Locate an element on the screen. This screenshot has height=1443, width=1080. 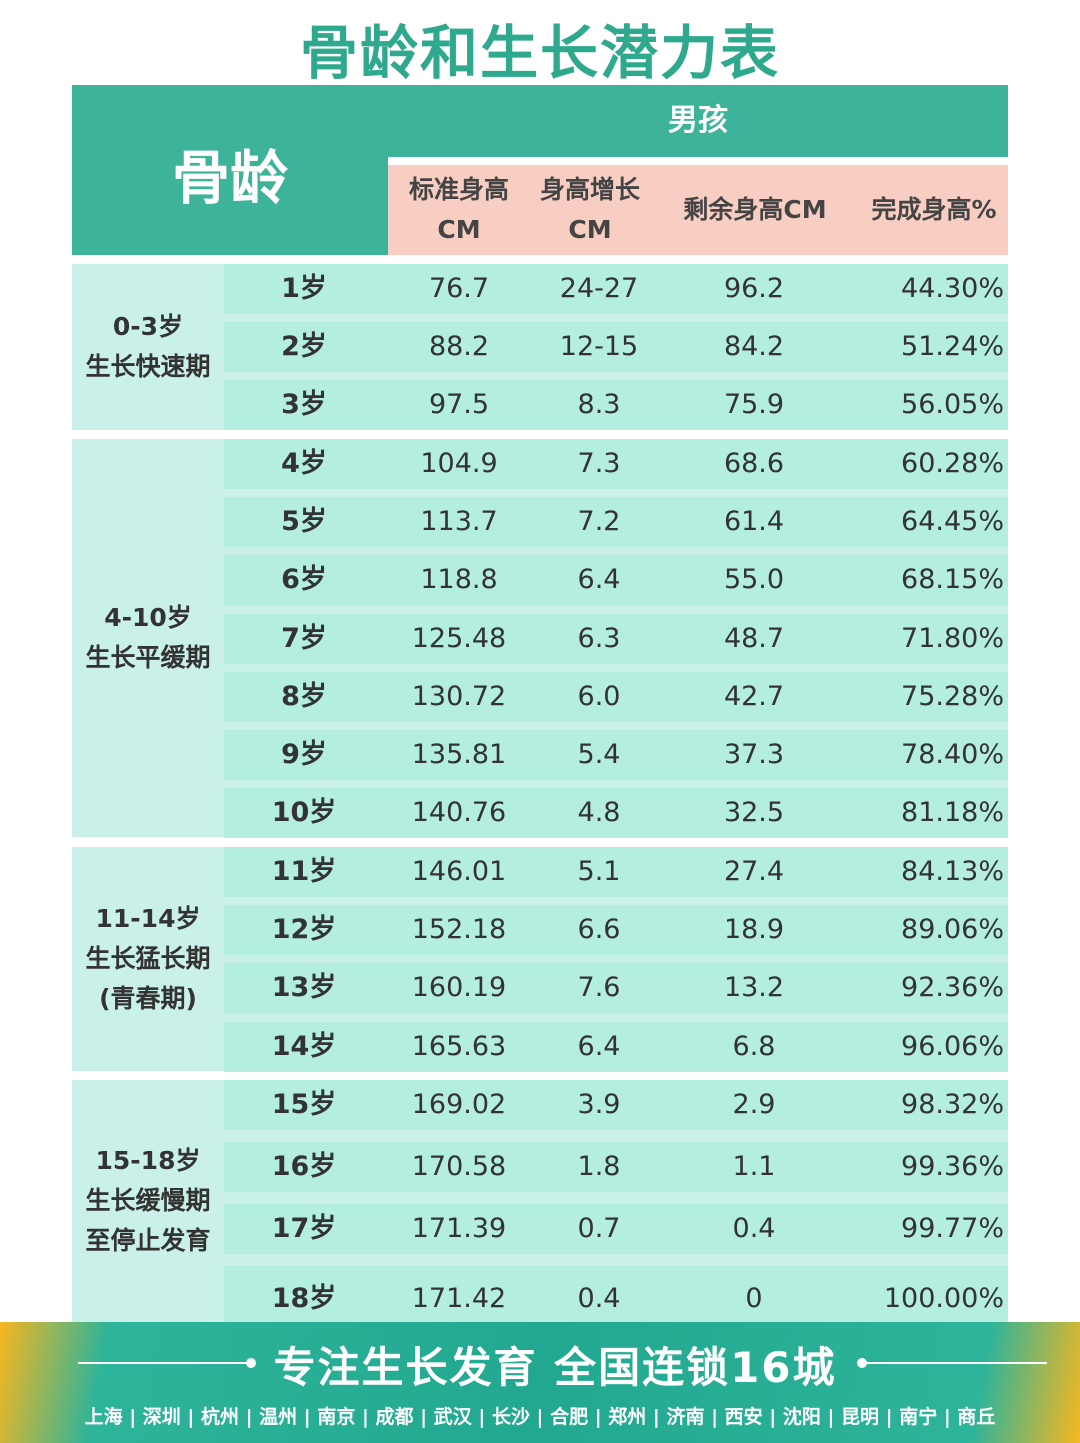
city-name: 商丘 is located at coordinates (976, 1417).